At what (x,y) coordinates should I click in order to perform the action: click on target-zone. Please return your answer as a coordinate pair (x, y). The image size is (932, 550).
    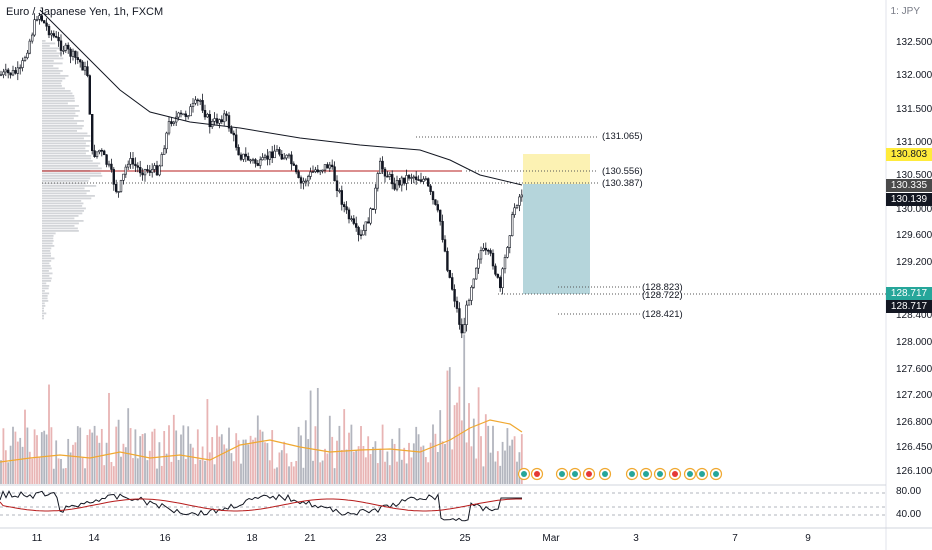
    Looking at the image, I should click on (556, 169).